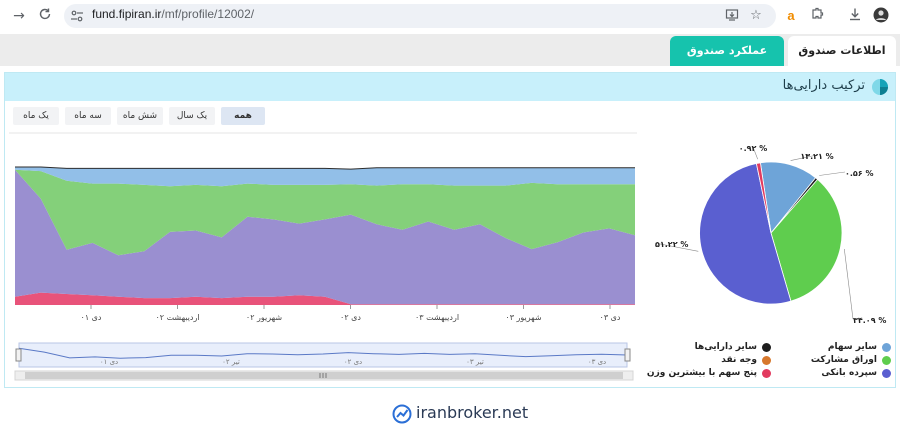 This screenshot has height=429, width=900. I want to click on browser-toolbar: → fund.fipiran.ir/mf/profile/12002/ ☆ a, so click(450, 16).